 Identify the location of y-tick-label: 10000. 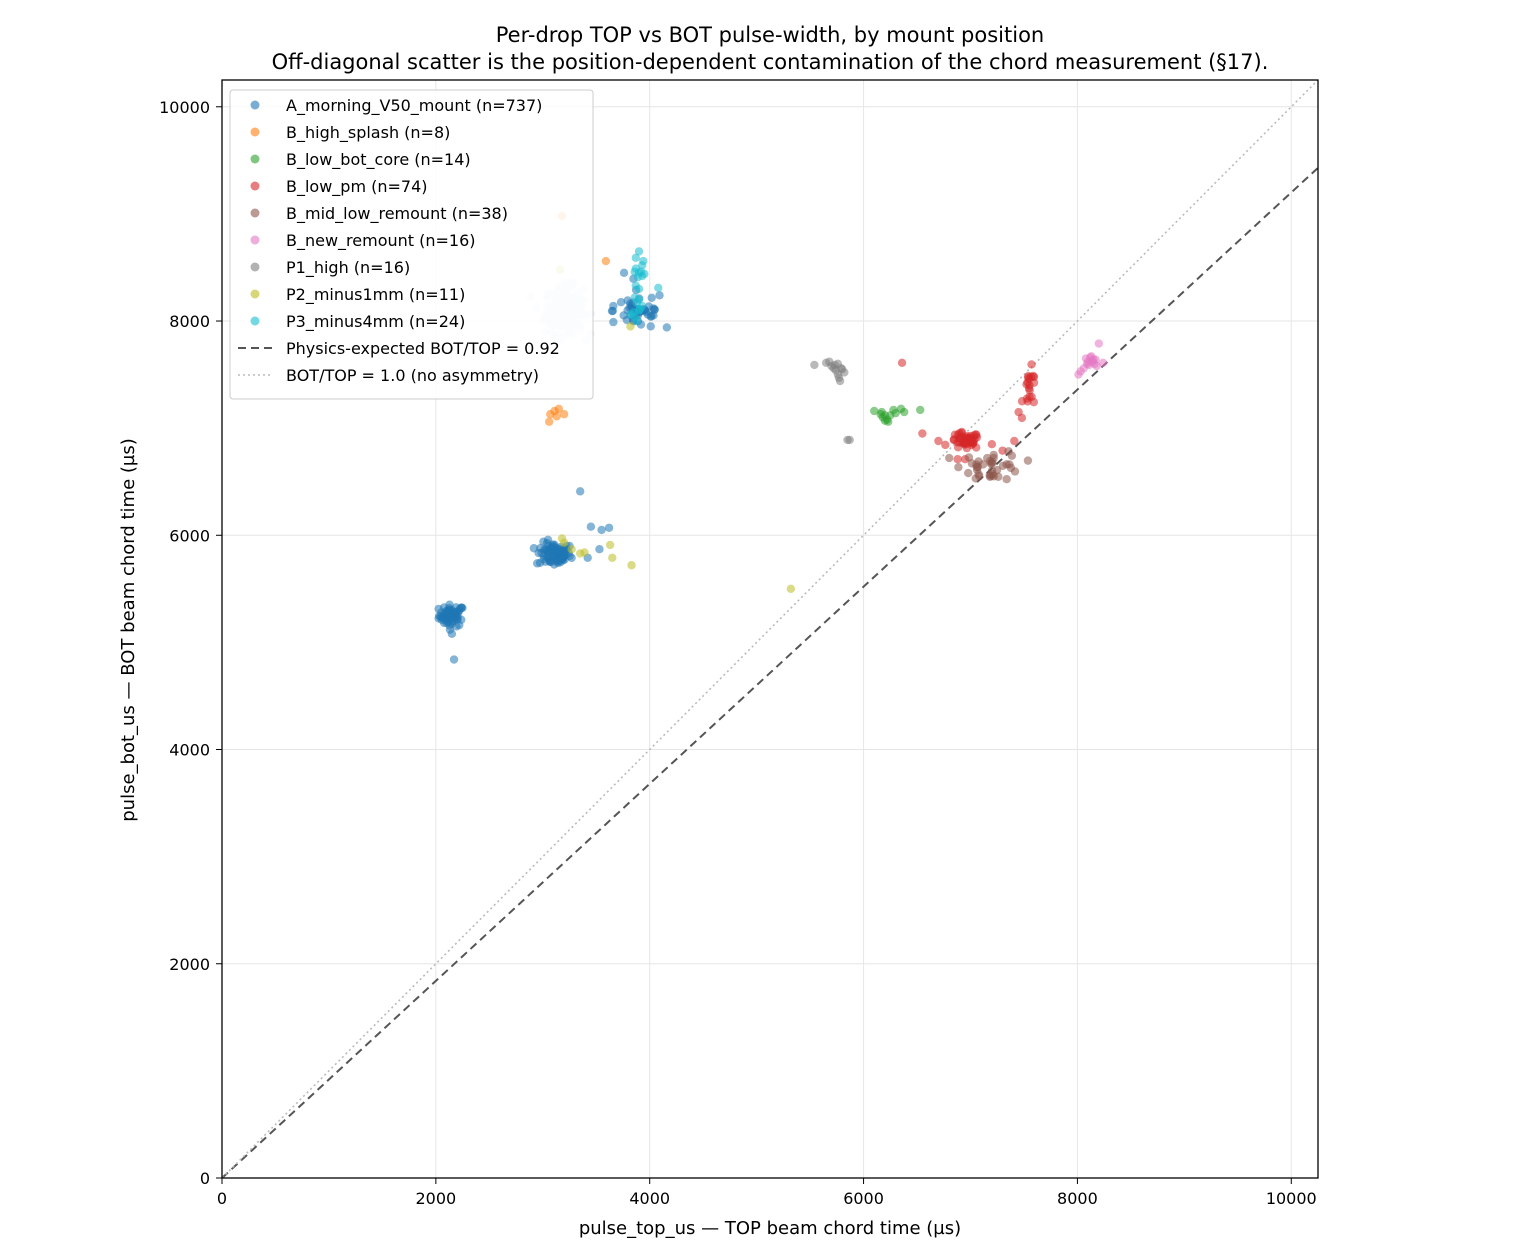
(184, 107).